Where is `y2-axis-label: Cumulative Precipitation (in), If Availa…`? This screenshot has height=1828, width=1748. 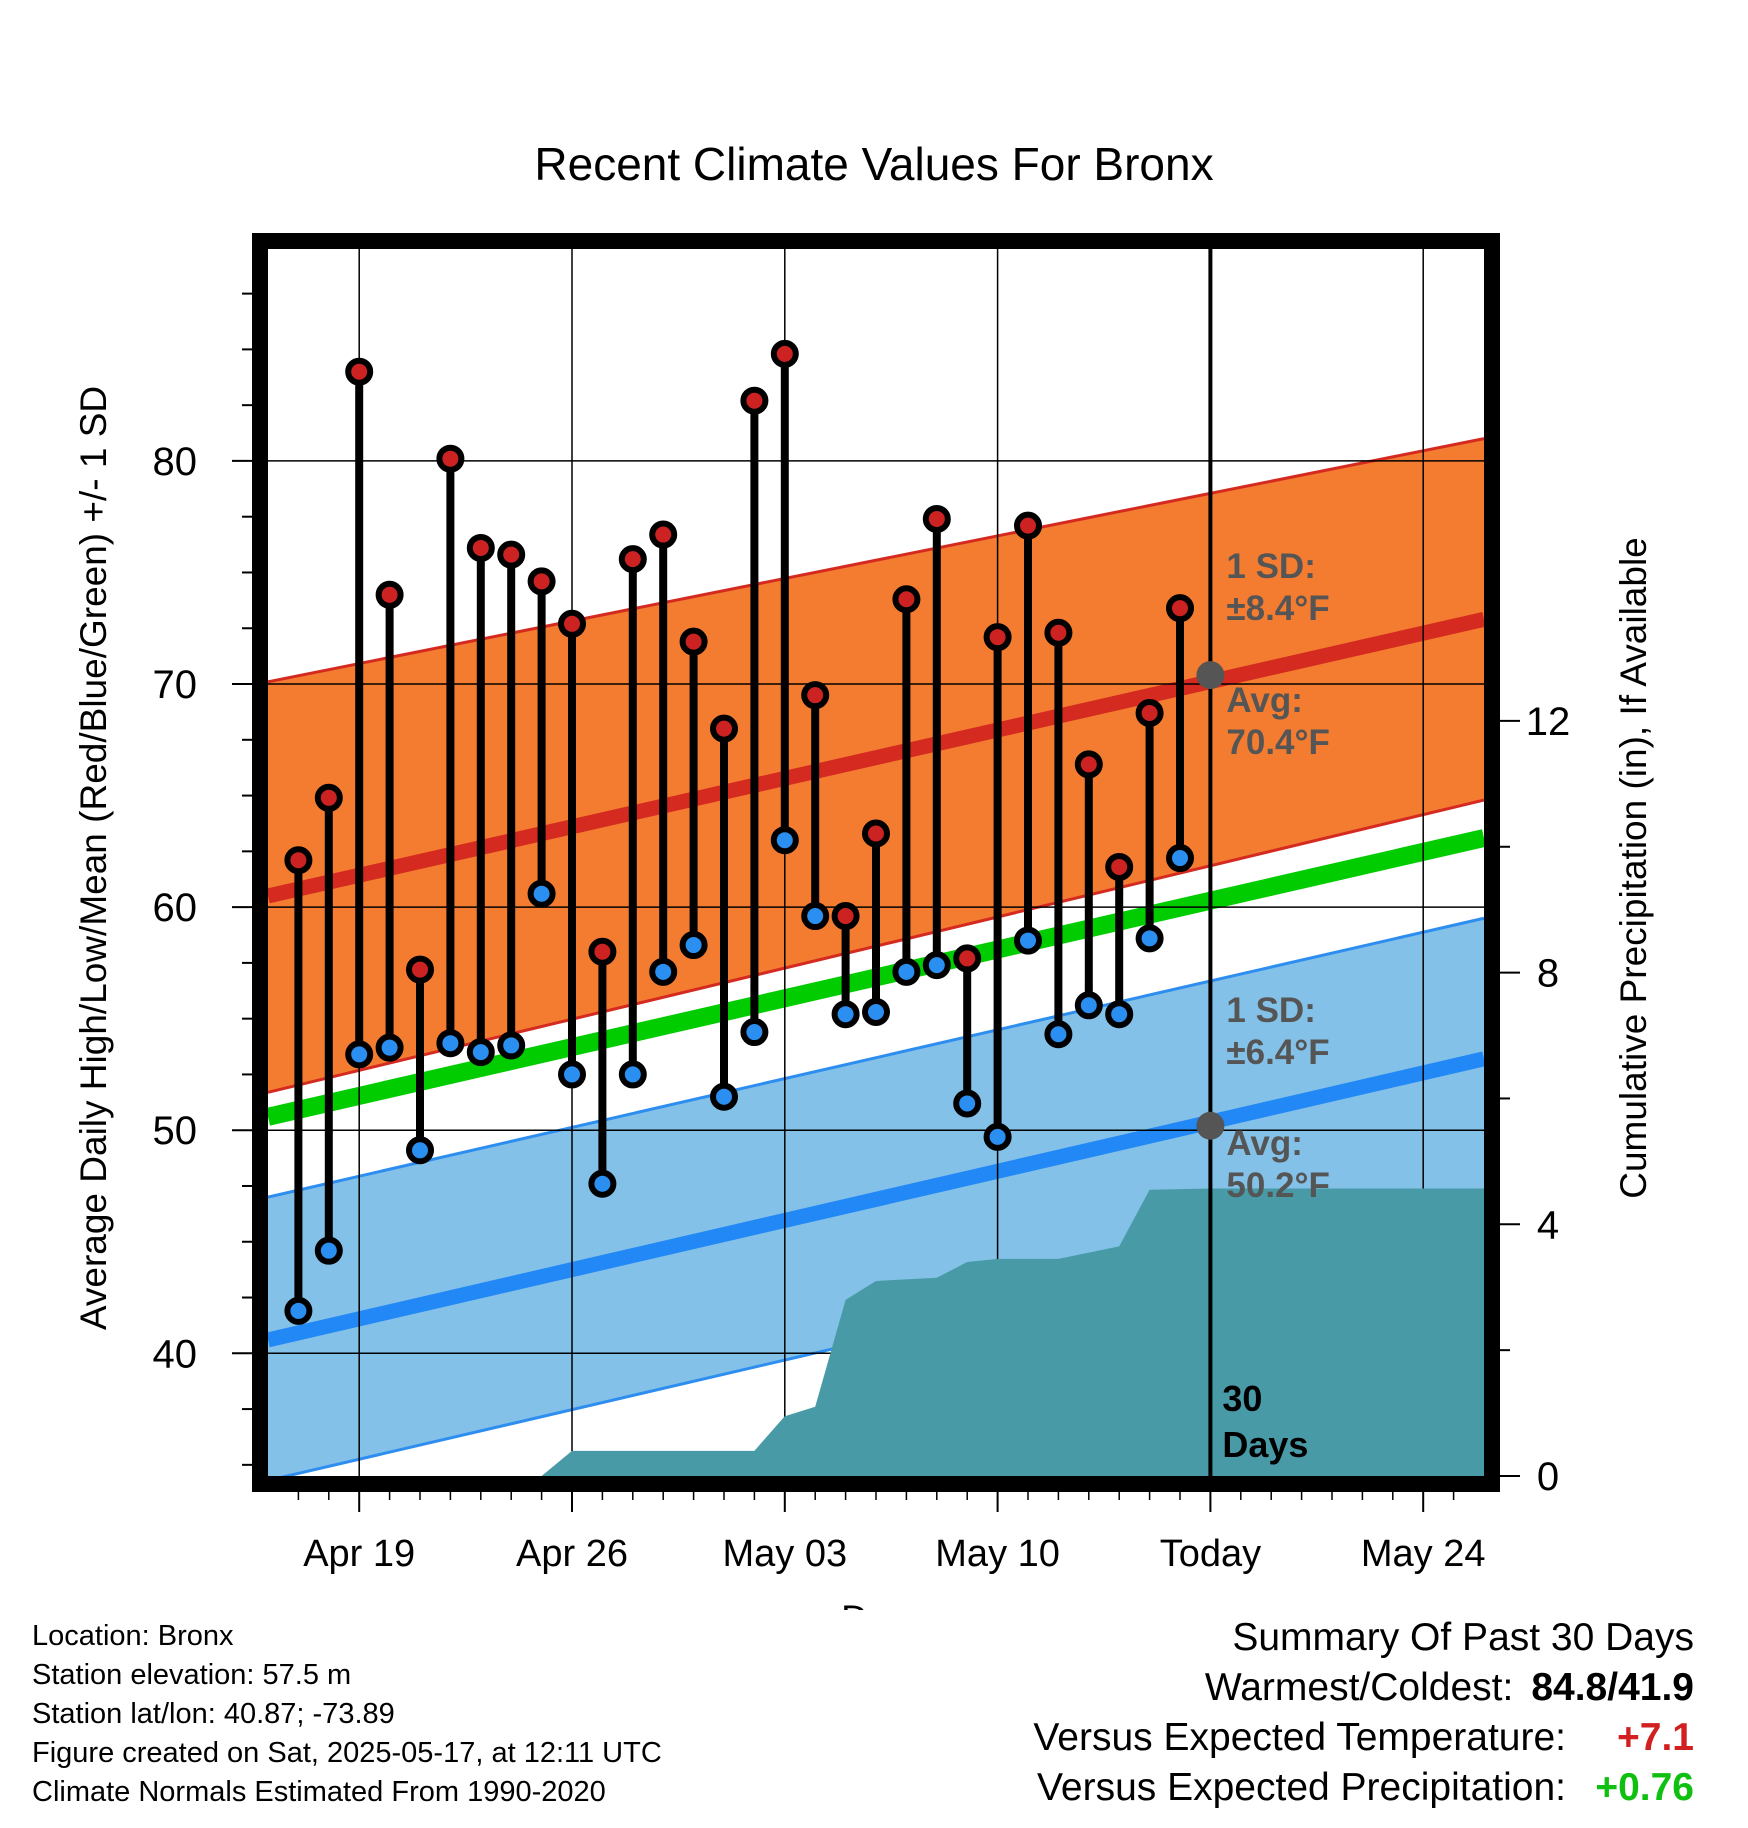 y2-axis-label: Cumulative Precipitation (in), If Availa… is located at coordinates (1633, 868).